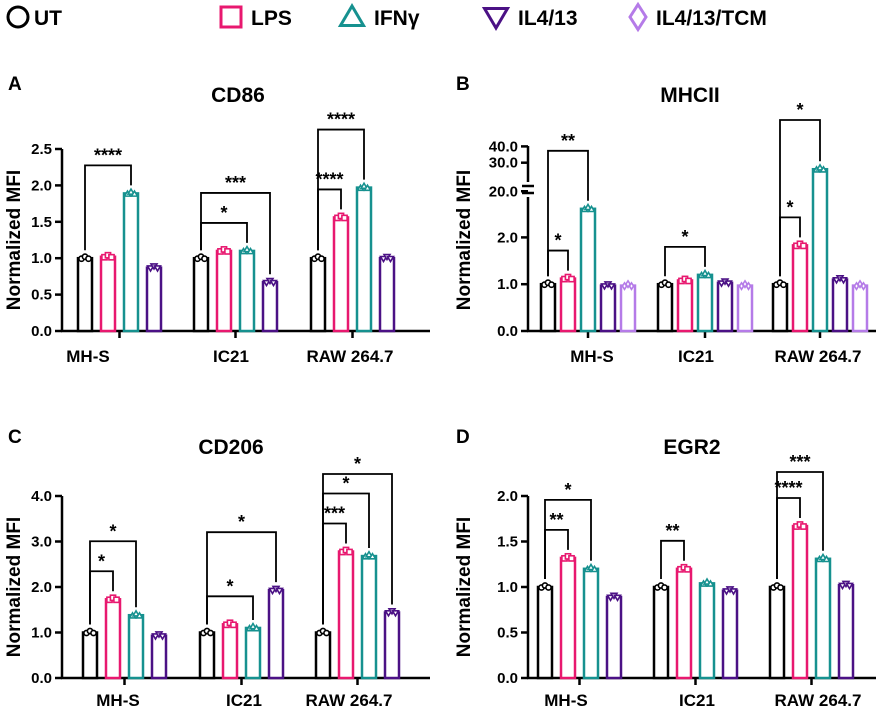 The image size is (886, 714). I want to click on legend-marker-diamond, so click(638, 17).